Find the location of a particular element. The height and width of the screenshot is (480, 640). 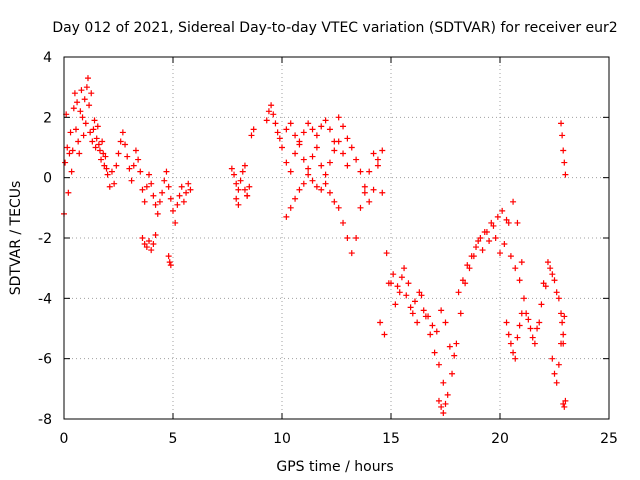

x-axis-label: GPS time / hours is located at coordinates (334, 467).